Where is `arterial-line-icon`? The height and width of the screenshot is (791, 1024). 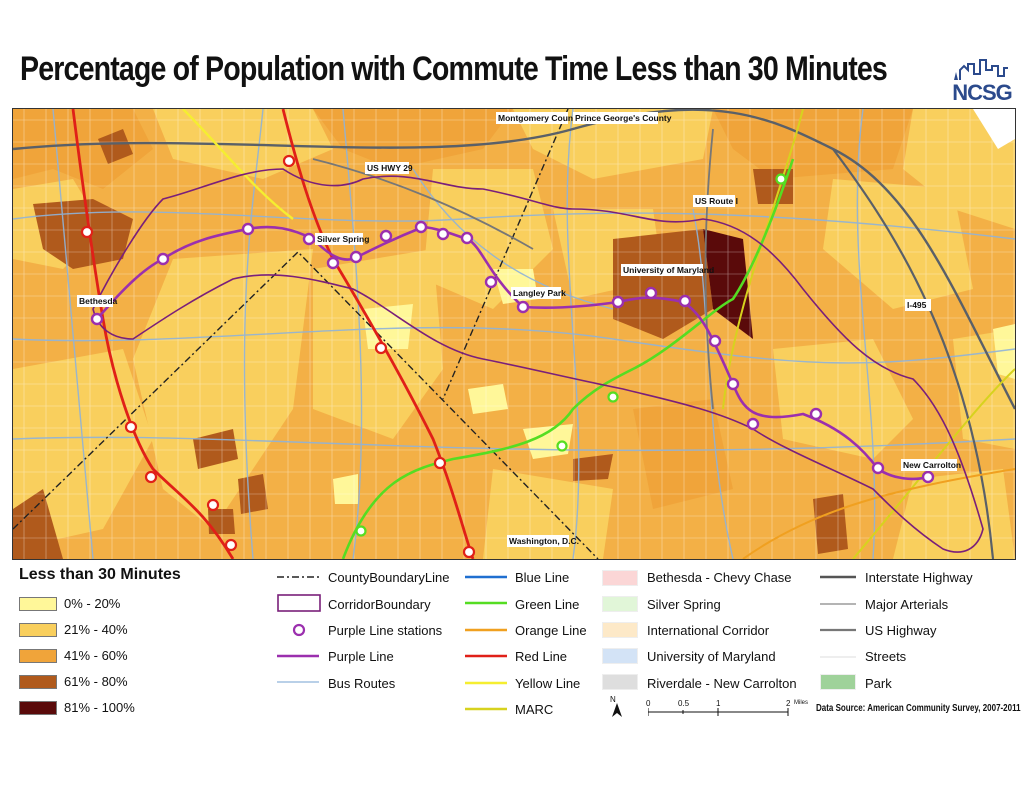 arterial-line-icon is located at coordinates (838, 604).